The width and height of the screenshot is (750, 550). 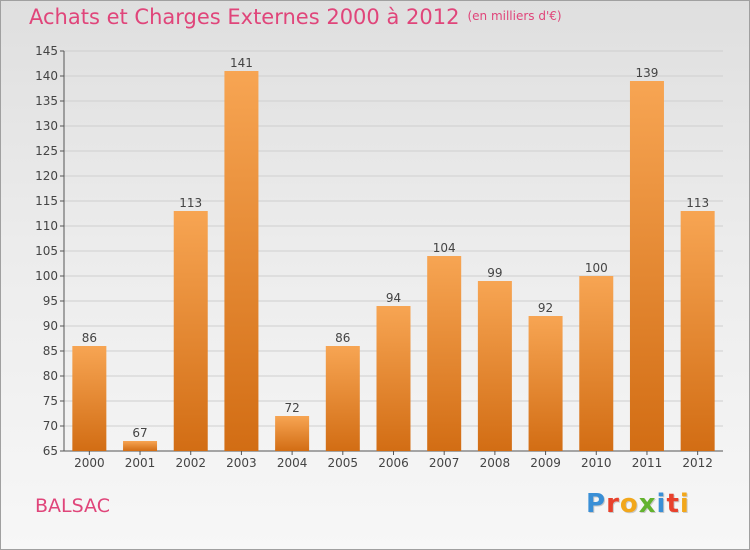 What do you see at coordinates (46, 151) in the screenshot?
I see `y-tick-label: 125` at bounding box center [46, 151].